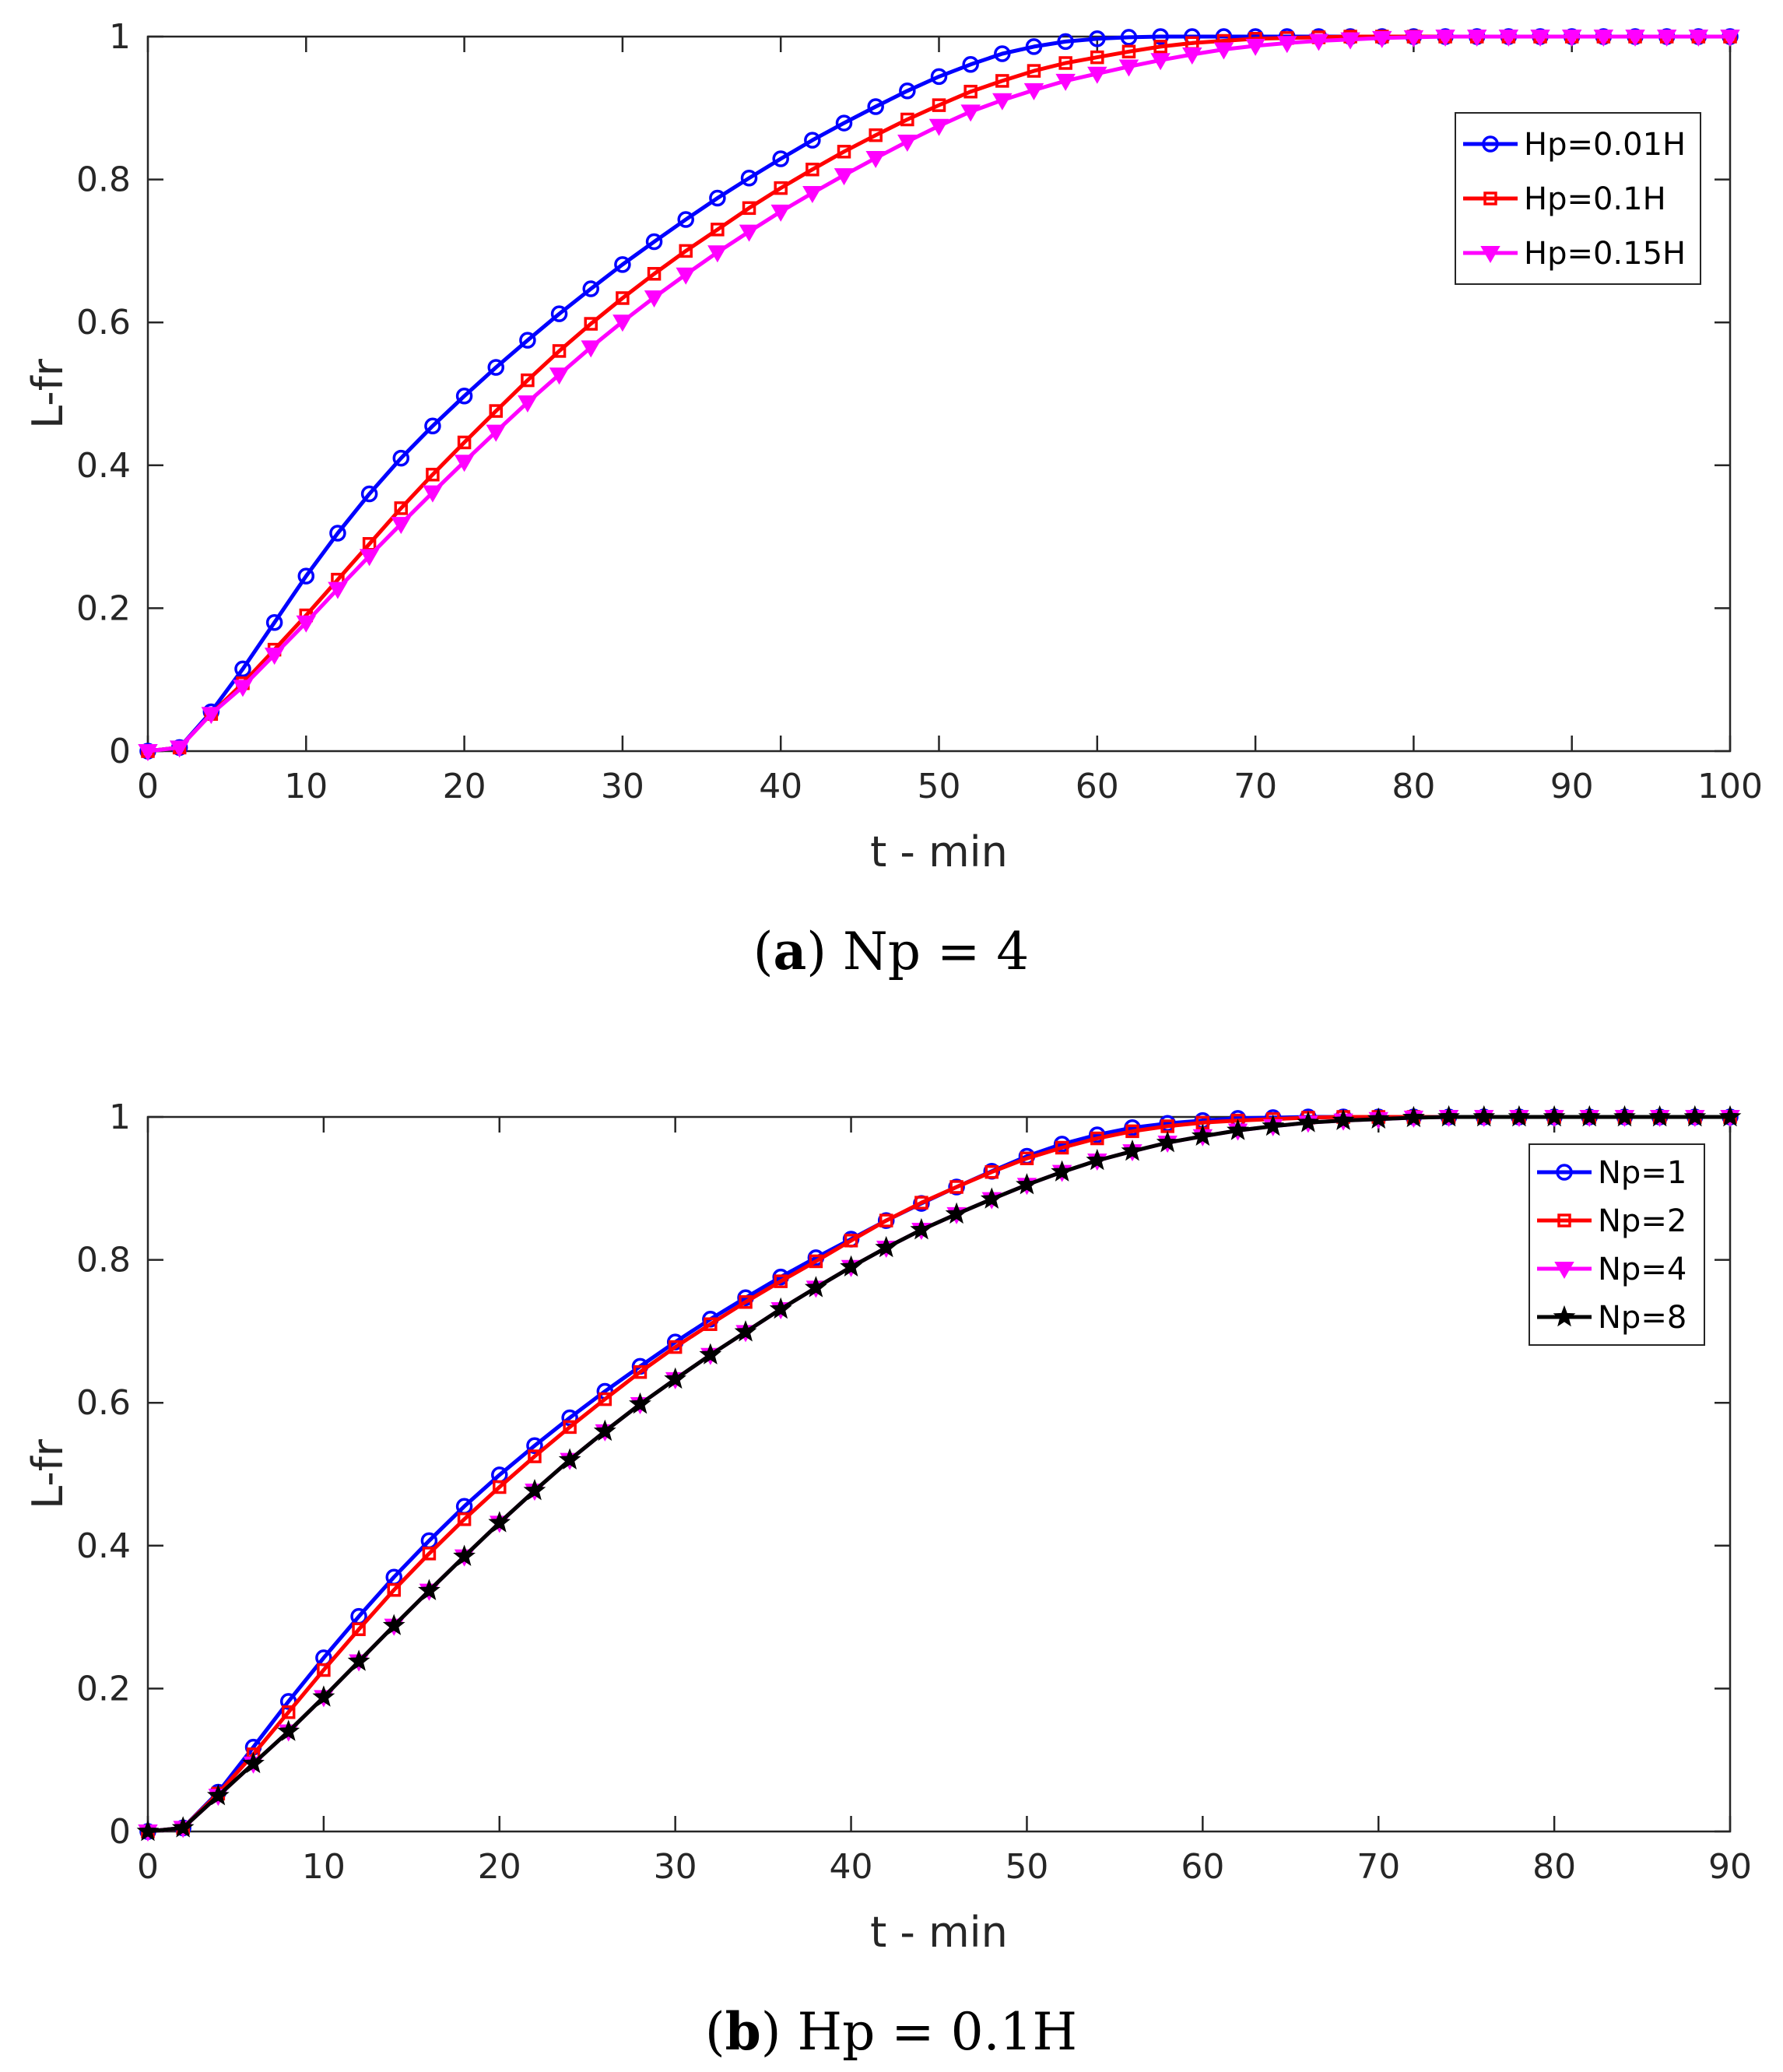  I want to click on legend: Np=1 Np=2 Np=4 Np=8, so click(1617, 1244).